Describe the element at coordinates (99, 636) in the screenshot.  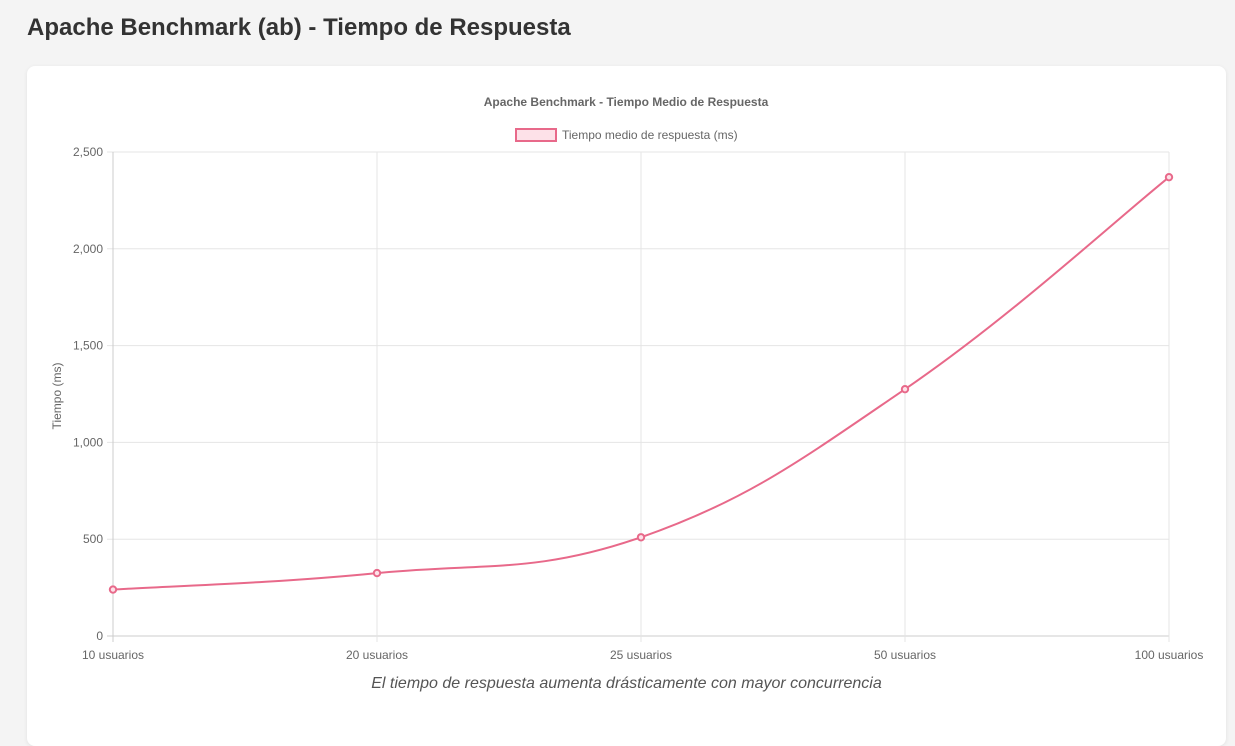
I see `y-tick-label: 0` at that location.